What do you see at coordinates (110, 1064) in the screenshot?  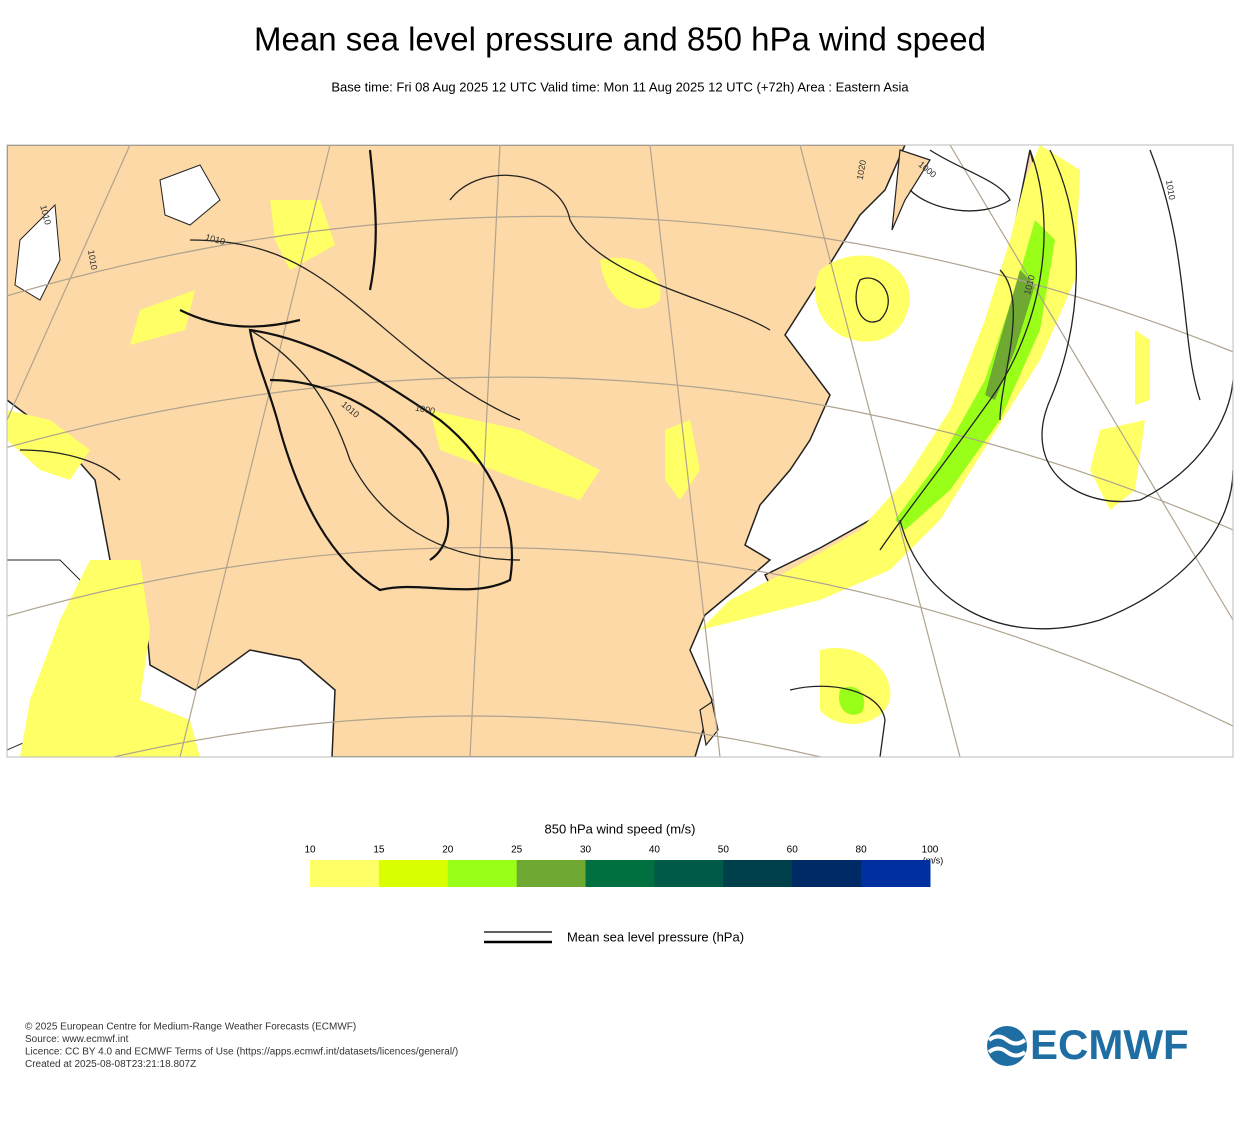 I see `footer-line: Created at 2025-08-08T23:21:18.807Z` at bounding box center [110, 1064].